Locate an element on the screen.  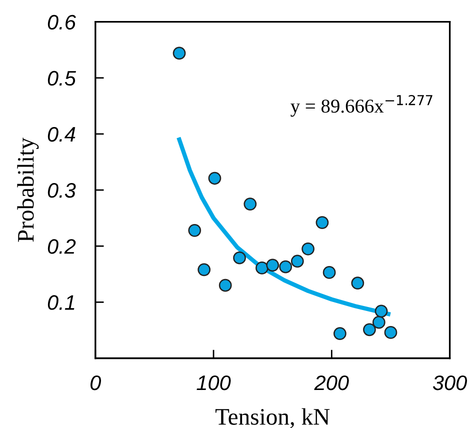
x-tick-label: 200 is located at coordinates (331, 382).